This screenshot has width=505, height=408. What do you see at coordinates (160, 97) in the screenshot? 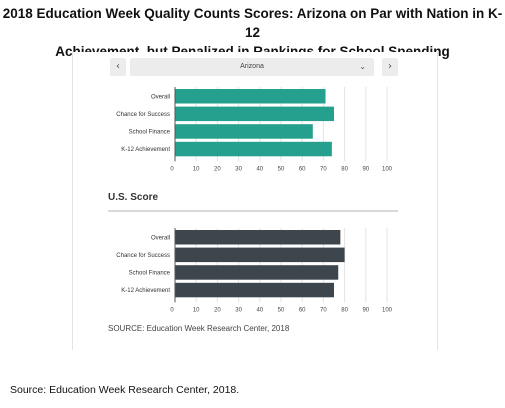
I see `arizona-category-label: Overall` at bounding box center [160, 97].